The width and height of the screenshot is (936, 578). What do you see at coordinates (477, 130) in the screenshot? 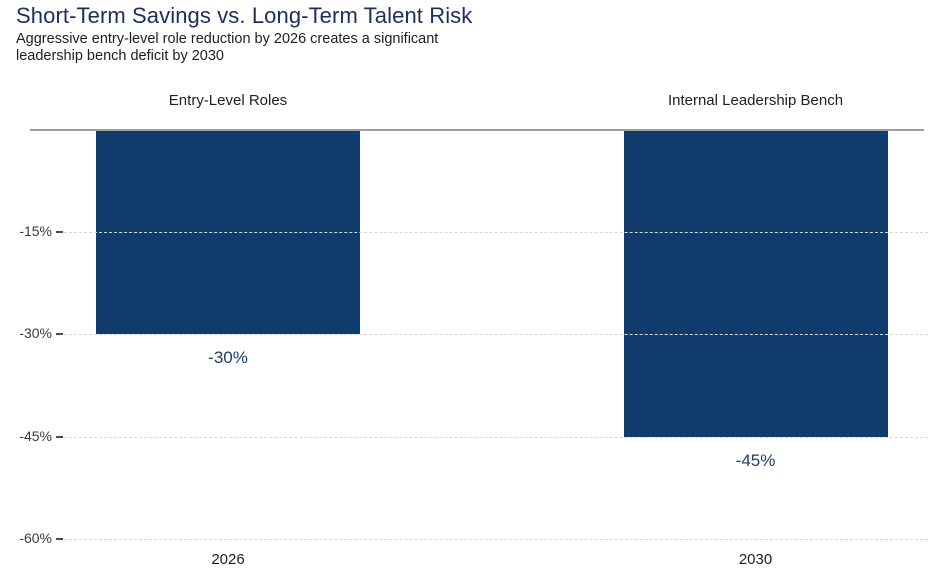
I see `x-axis-zero-line` at bounding box center [477, 130].